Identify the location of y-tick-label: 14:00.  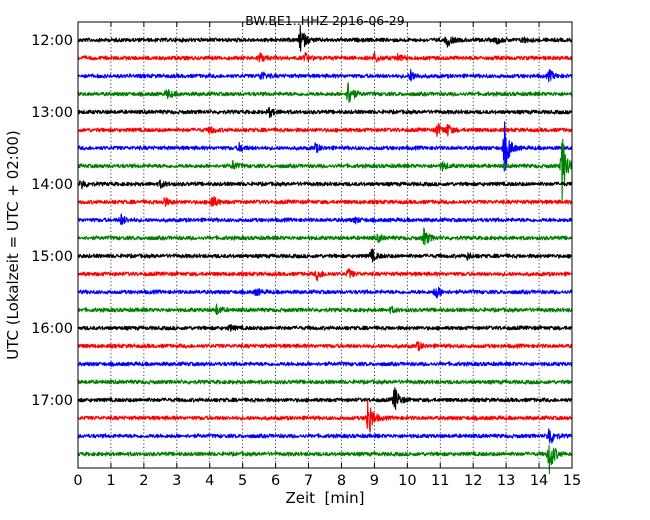
(52, 185).